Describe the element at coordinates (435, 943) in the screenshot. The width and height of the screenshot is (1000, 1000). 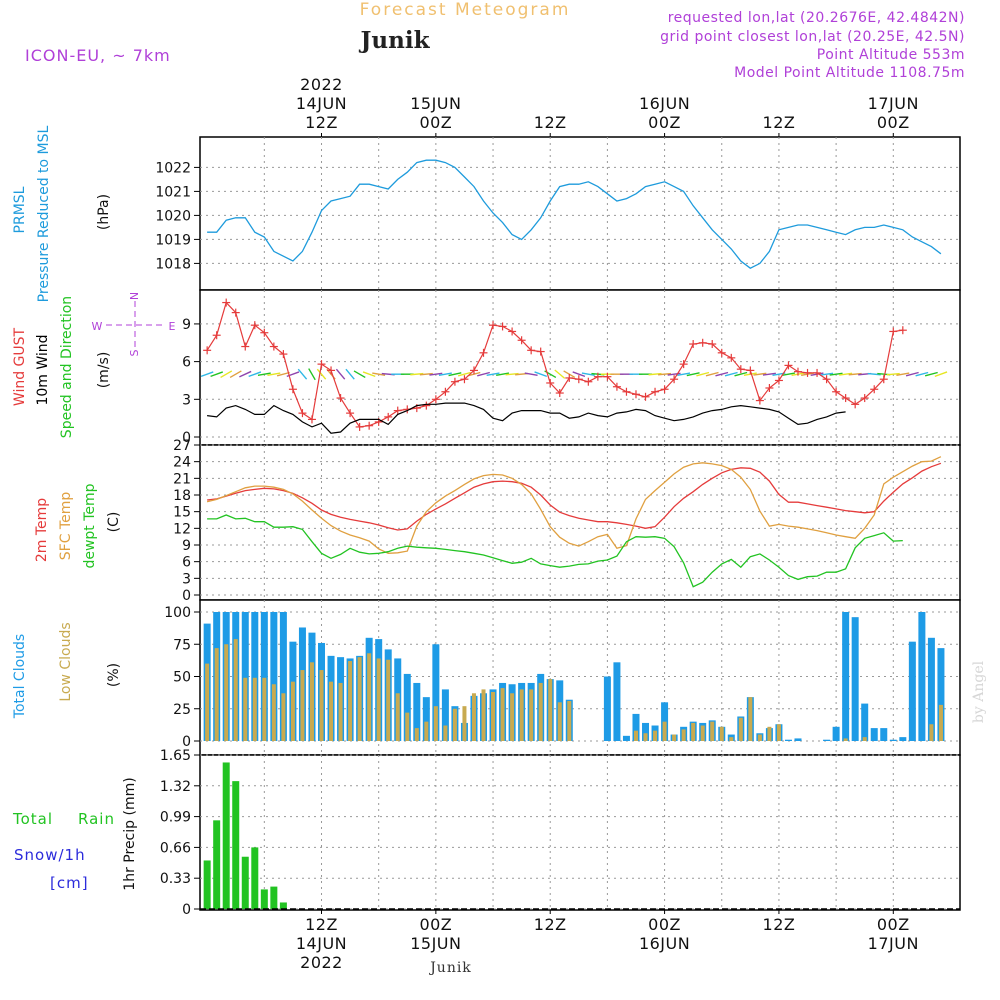
I see `time-label: 15JUN` at that location.